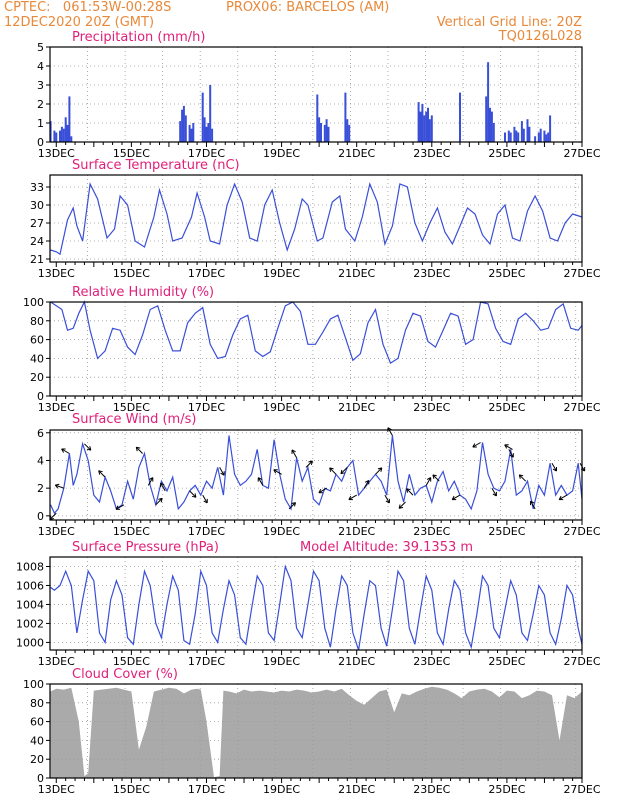  Describe the element at coordinates (356, 661) in the screenshot. I see `pressure-xtick-label: 21DEC` at that location.